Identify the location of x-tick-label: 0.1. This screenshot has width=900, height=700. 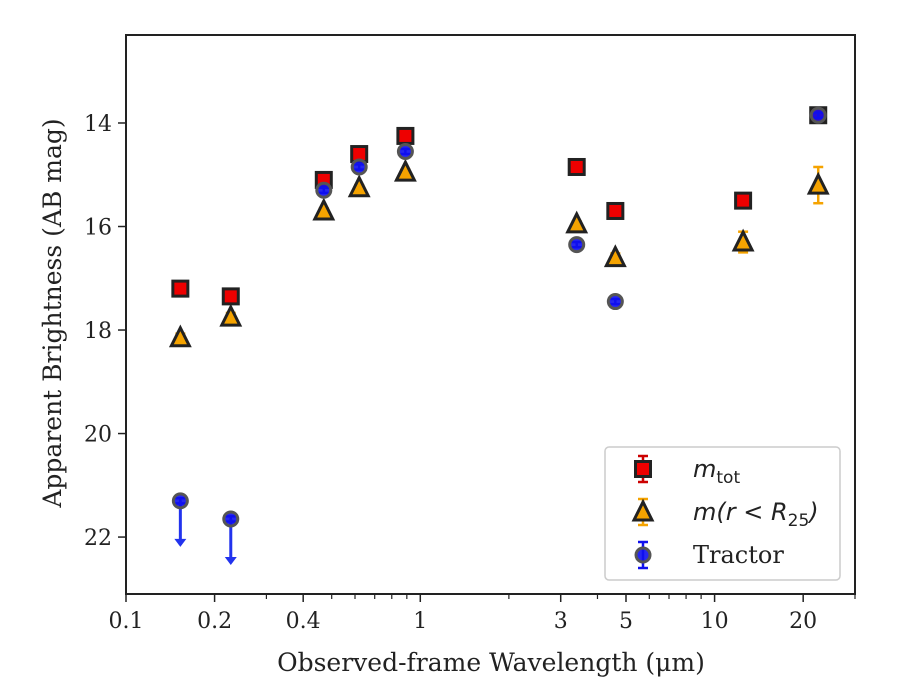
(126, 621).